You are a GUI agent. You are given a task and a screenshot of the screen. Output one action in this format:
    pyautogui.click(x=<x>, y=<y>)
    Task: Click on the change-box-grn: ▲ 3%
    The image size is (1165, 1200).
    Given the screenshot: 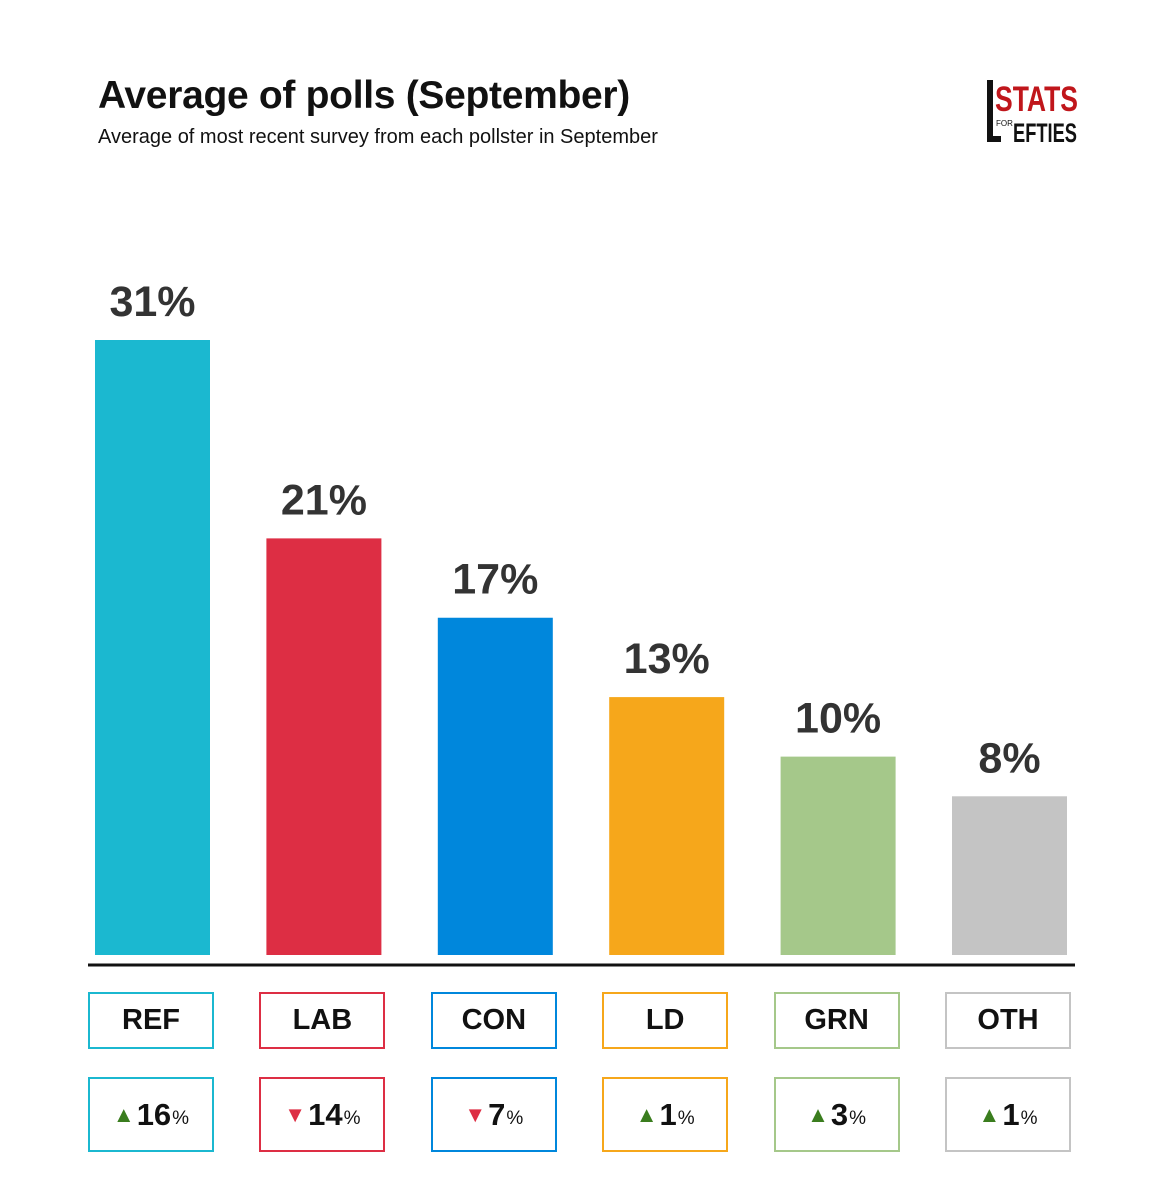 What is the action you would take?
    pyautogui.click(x=836, y=1114)
    